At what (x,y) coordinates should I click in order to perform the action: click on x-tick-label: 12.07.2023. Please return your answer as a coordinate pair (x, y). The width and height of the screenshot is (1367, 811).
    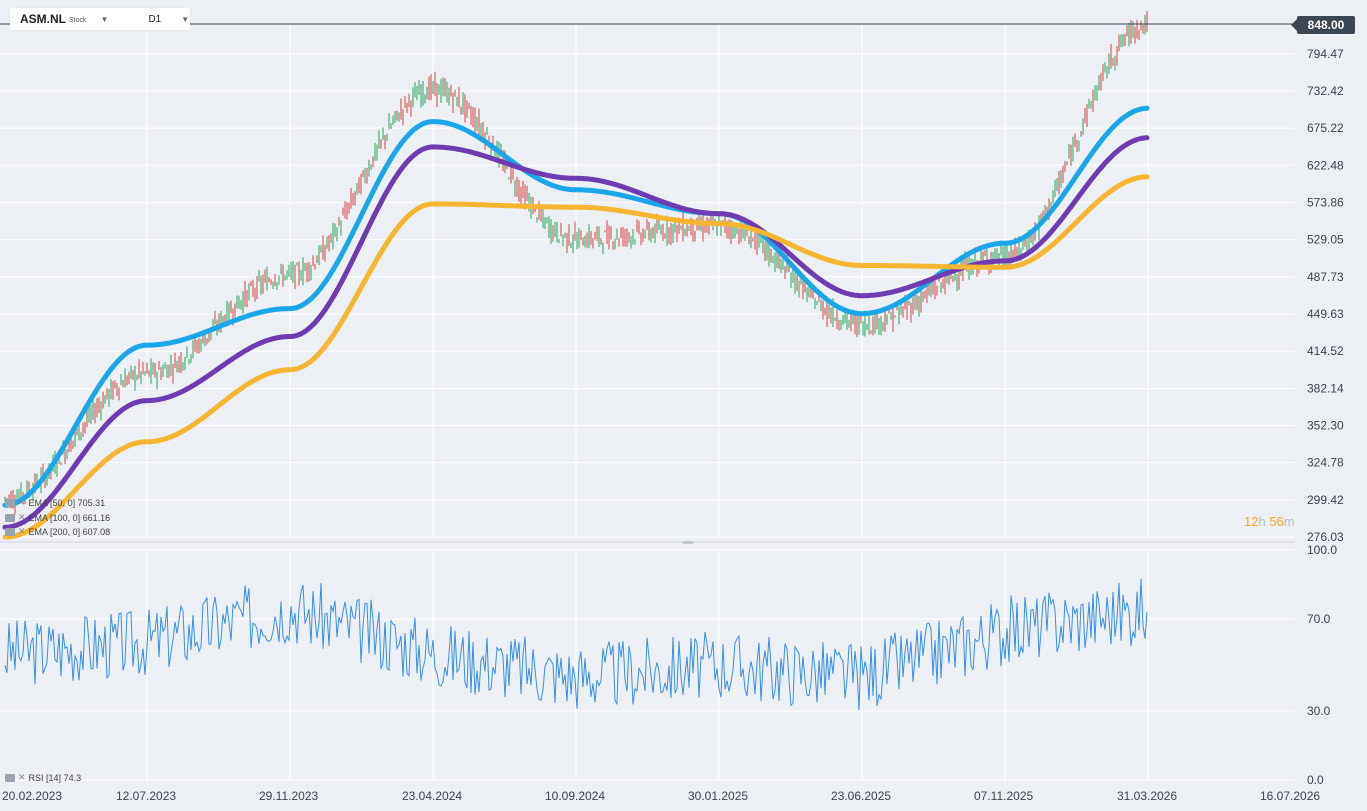
    Looking at the image, I should click on (146, 796).